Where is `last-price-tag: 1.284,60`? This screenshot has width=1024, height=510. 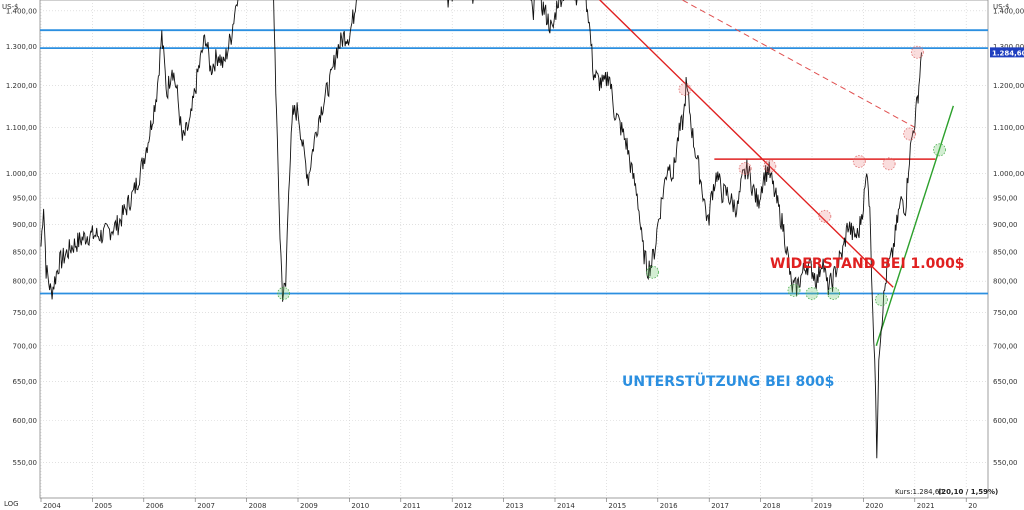 last-price-tag: 1.284,60 is located at coordinates (1007, 52).